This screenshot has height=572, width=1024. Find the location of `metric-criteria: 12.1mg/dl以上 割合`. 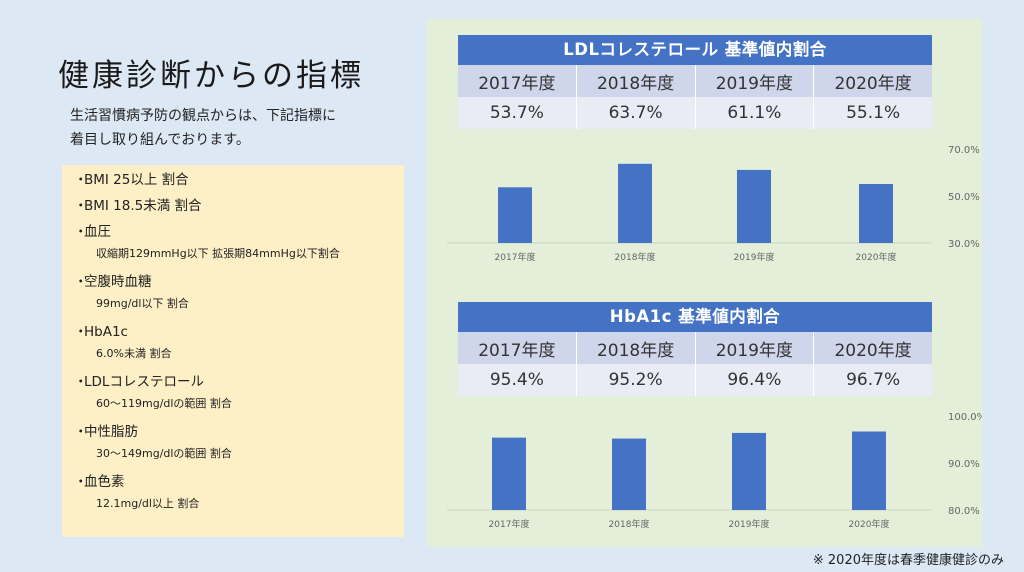

metric-criteria: 12.1mg/dl以上 割合 is located at coordinates (148, 503).